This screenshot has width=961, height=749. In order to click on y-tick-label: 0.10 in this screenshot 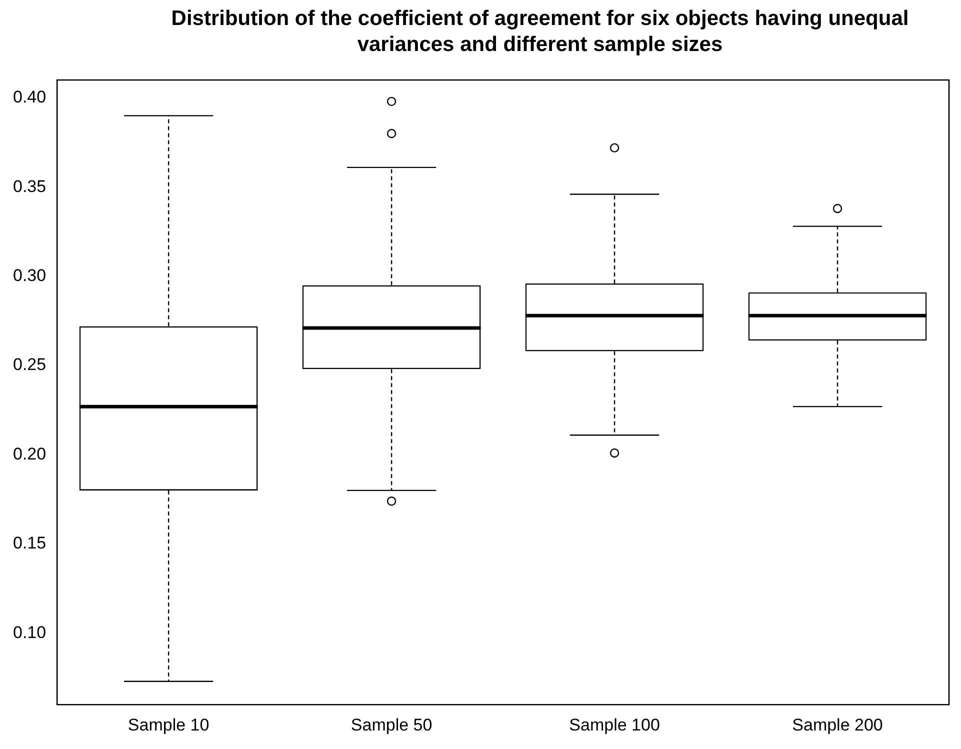, I will do `click(29, 632)`.